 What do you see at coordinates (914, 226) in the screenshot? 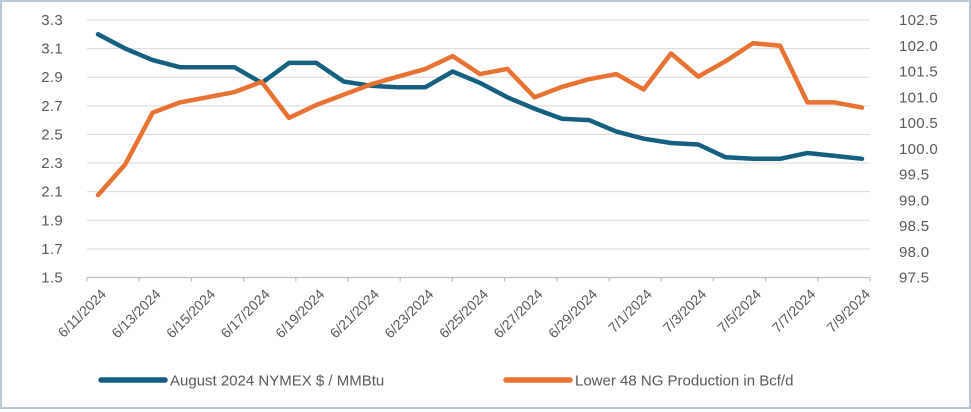
I see `right-axis-tick-label: 98.5` at bounding box center [914, 226].